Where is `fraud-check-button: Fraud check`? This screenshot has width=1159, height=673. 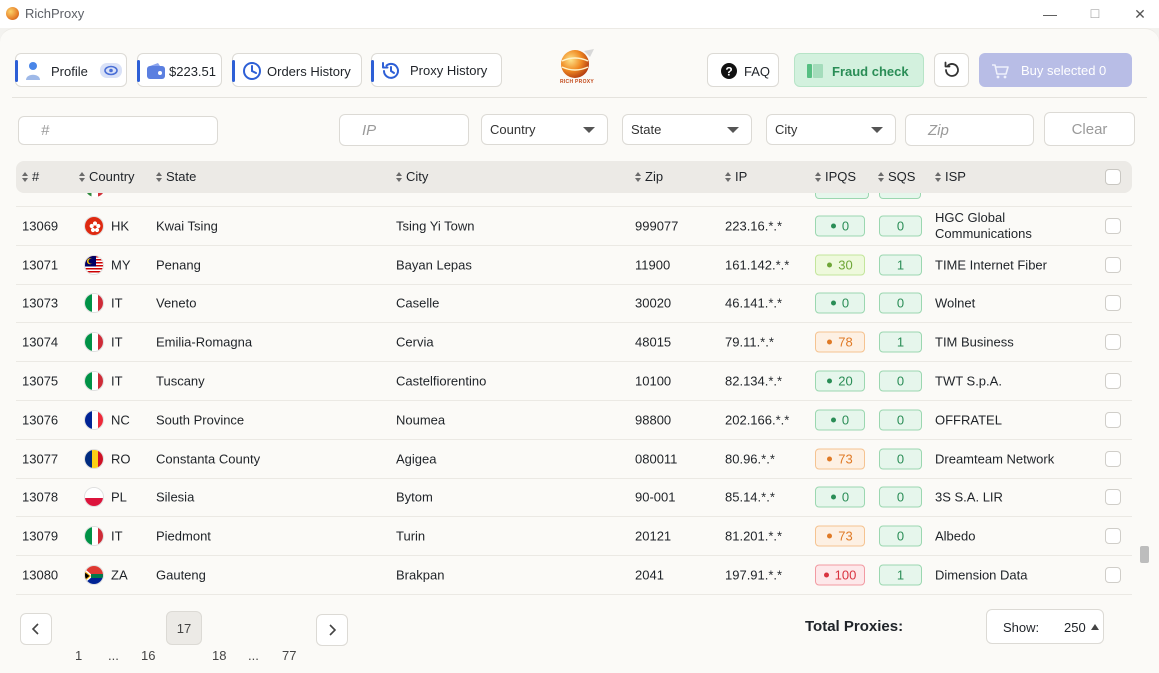 fraud-check-button: Fraud check is located at coordinates (859, 70).